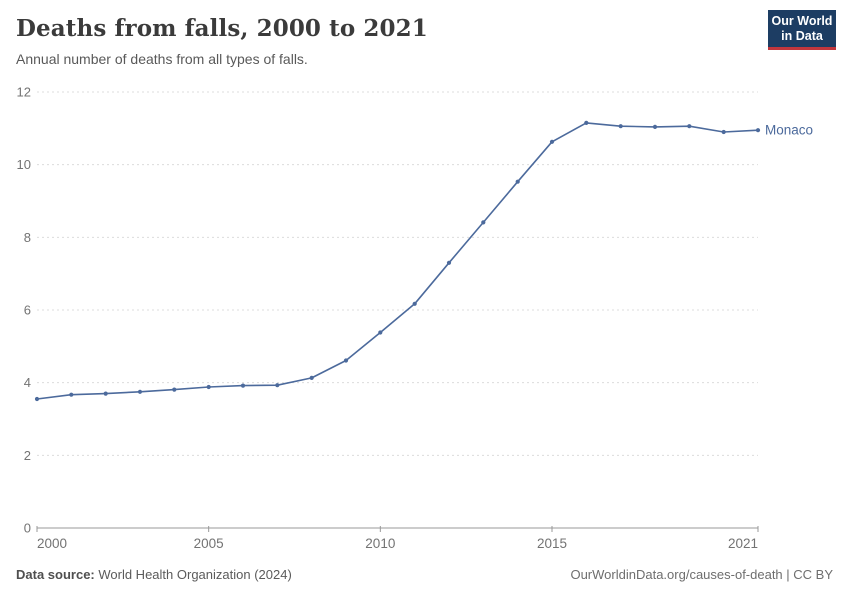 The height and width of the screenshot is (600, 850). What do you see at coordinates (209, 543) in the screenshot?
I see `x-tick-label: 2005` at bounding box center [209, 543].